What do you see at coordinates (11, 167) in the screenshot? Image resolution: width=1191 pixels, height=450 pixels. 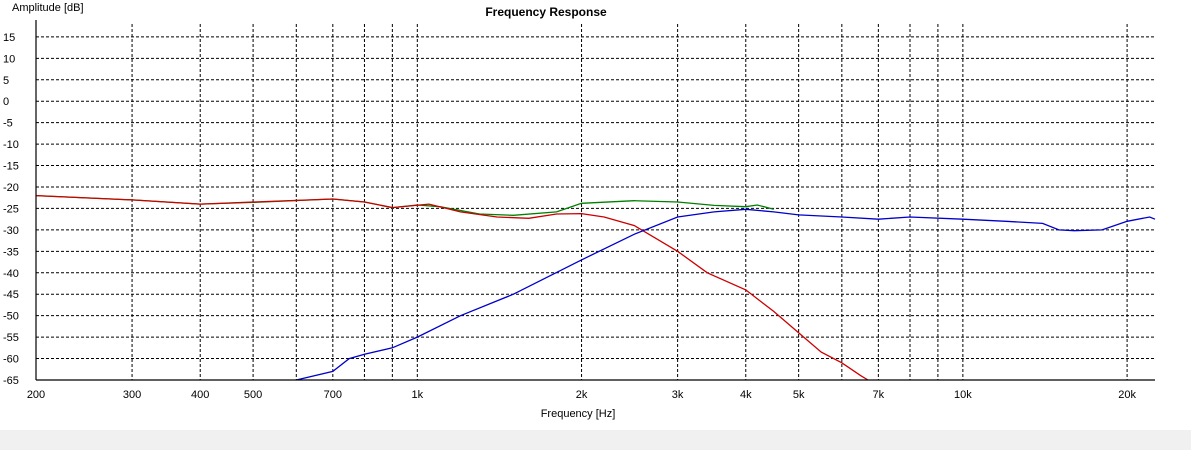 I see `y-tick-label: -15` at bounding box center [11, 167].